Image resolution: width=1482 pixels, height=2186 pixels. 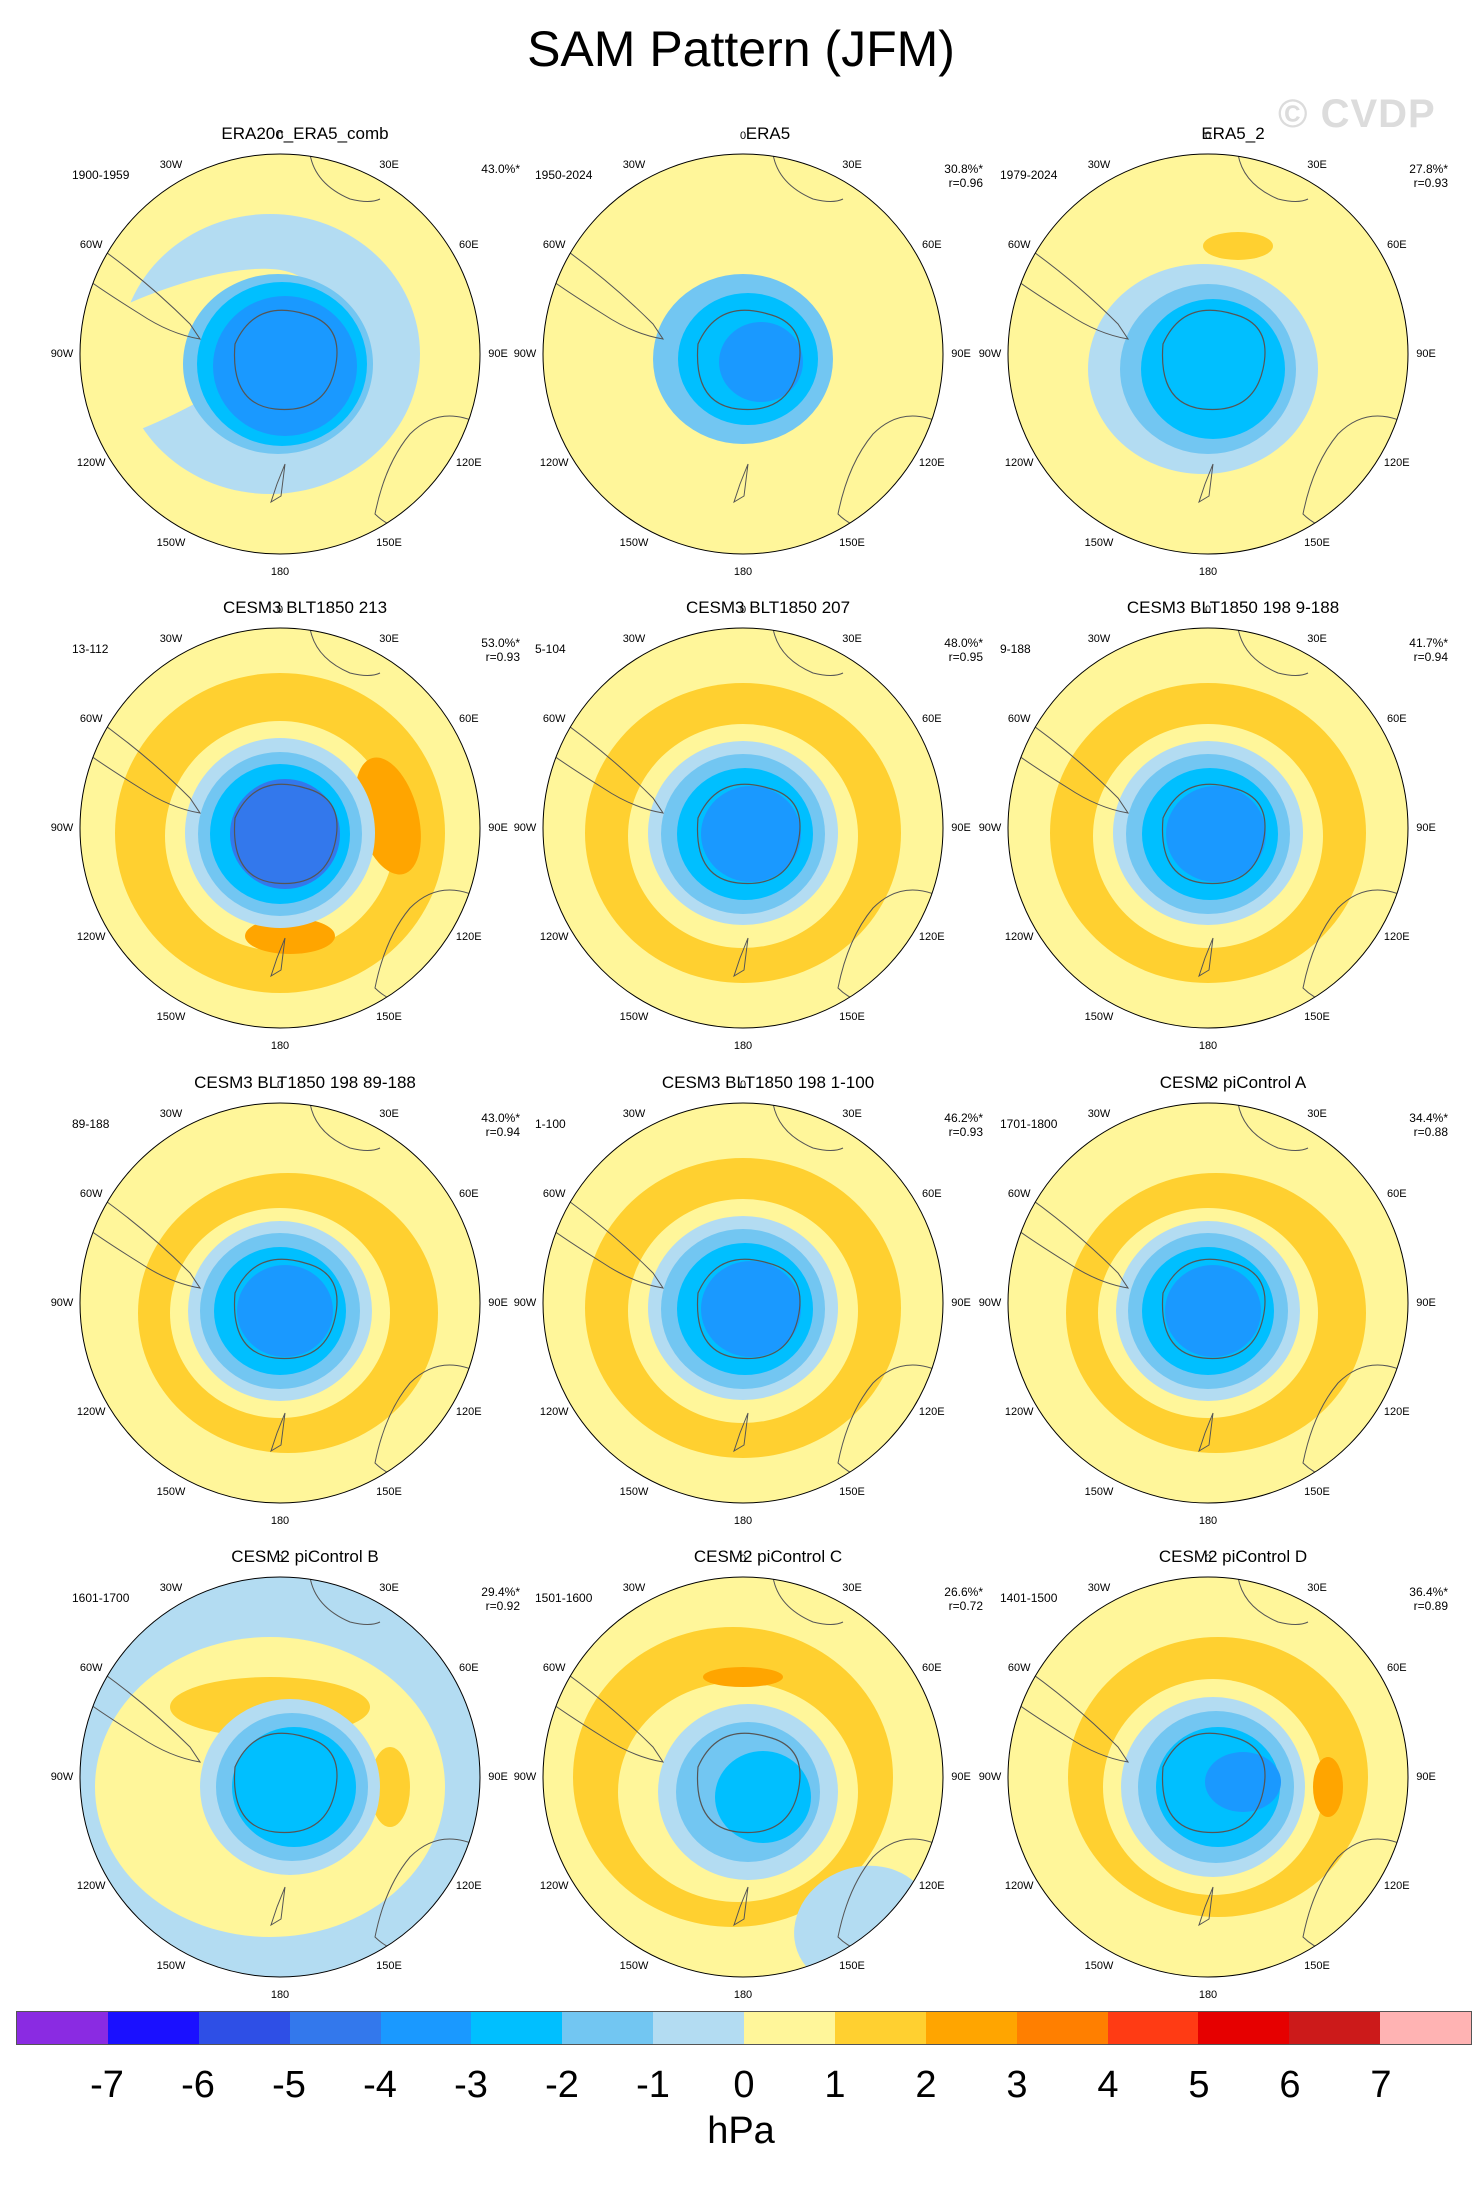 What do you see at coordinates (101, 175) in the screenshot?
I see `panel-period: 1900-1959` at bounding box center [101, 175].